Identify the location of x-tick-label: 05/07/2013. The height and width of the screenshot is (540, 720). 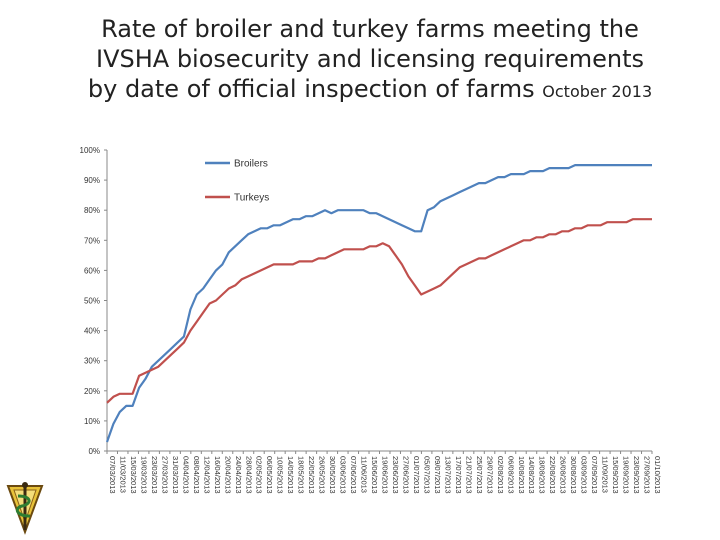
(426, 475).